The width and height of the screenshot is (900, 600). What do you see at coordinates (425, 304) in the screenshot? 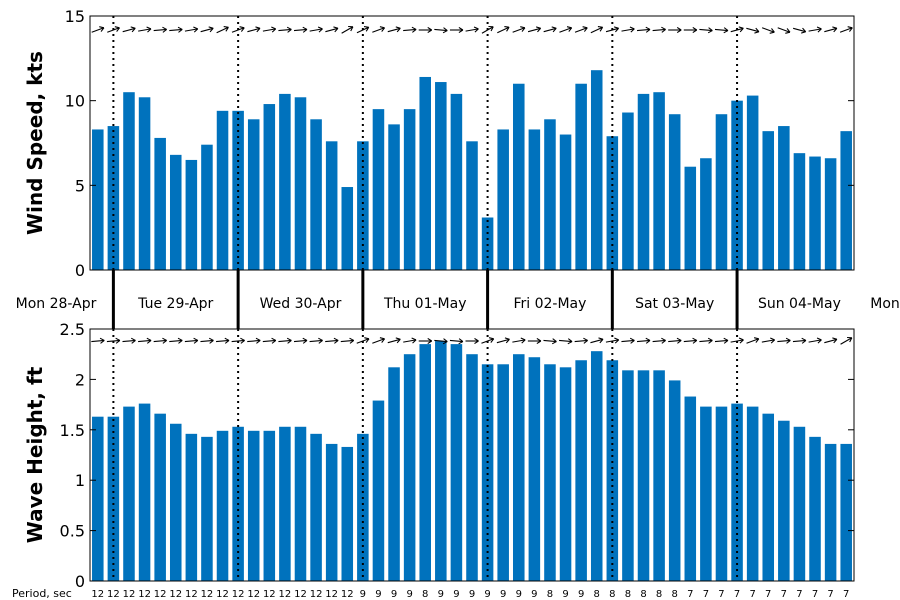
I see `day-label: Thu 01-May` at bounding box center [425, 304].